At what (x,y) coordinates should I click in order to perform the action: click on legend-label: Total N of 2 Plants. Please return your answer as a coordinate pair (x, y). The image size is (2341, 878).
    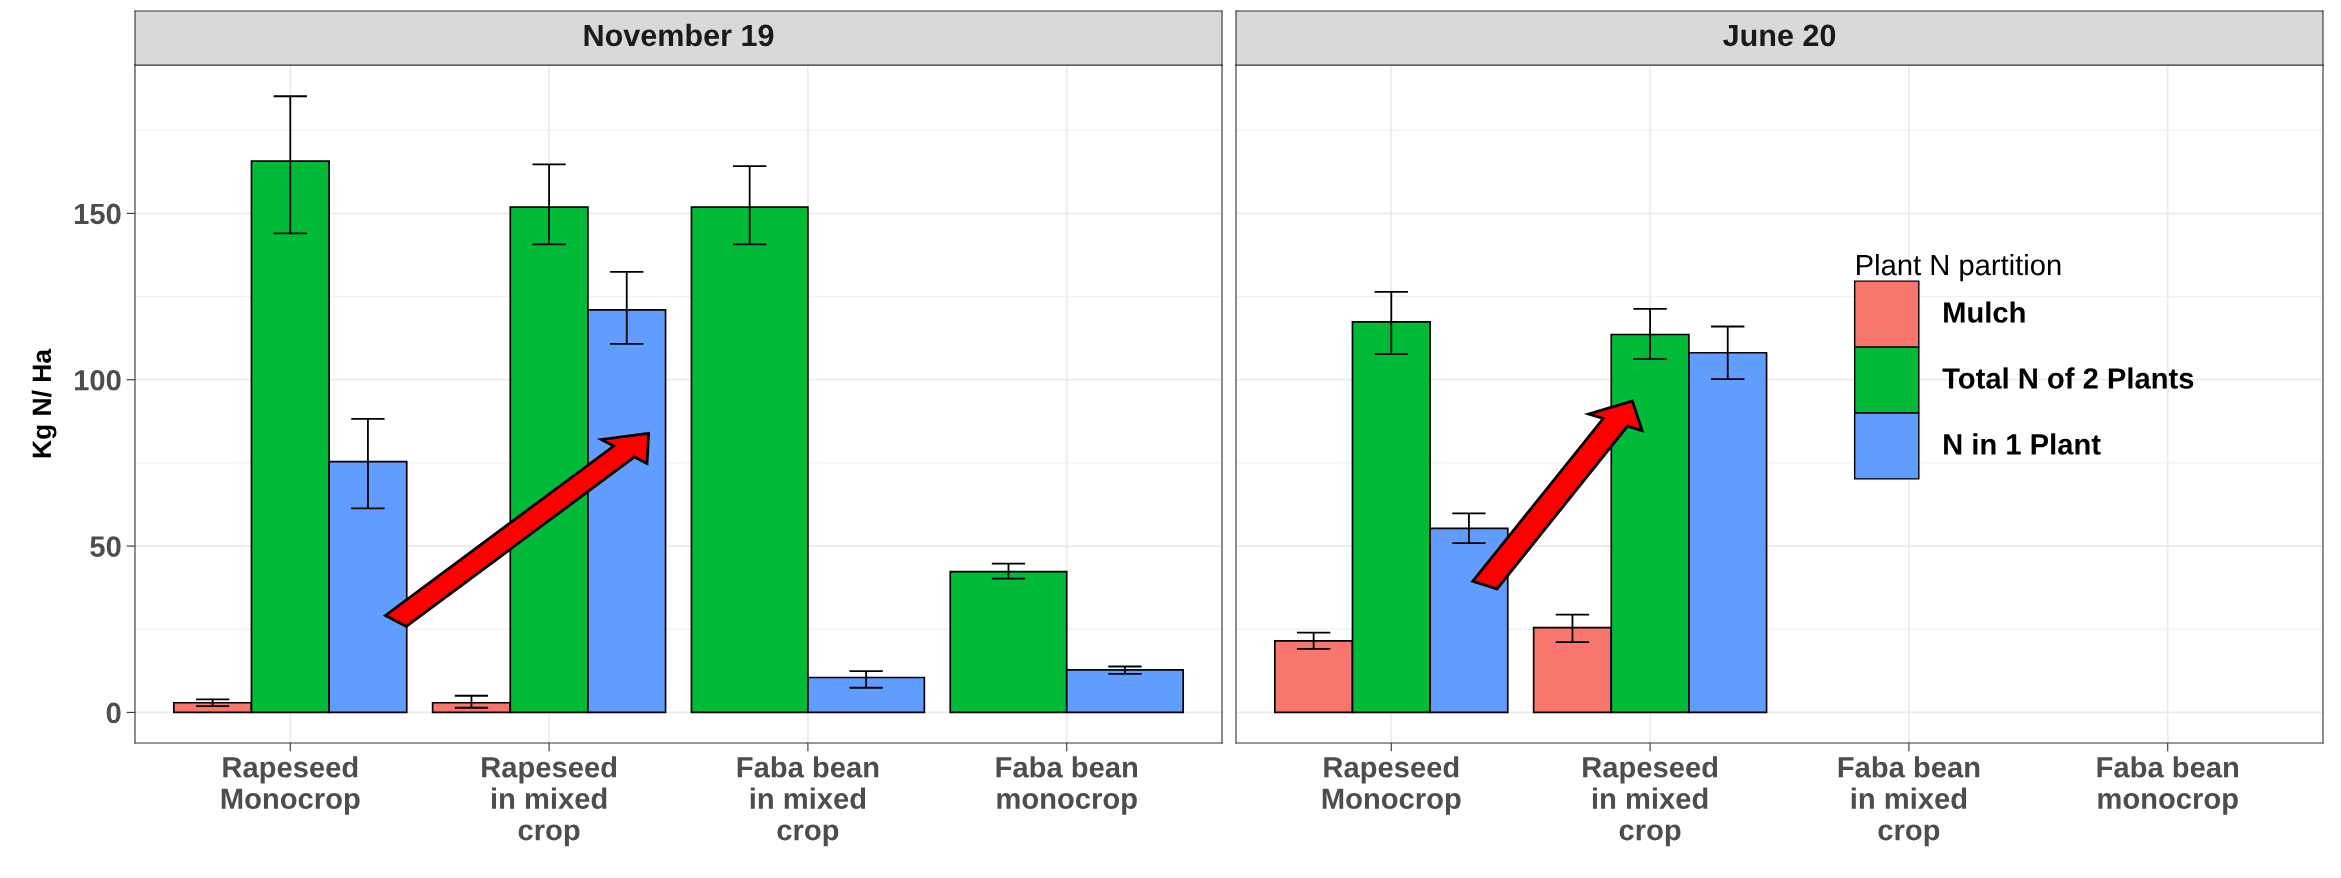
    Looking at the image, I should click on (2068, 378).